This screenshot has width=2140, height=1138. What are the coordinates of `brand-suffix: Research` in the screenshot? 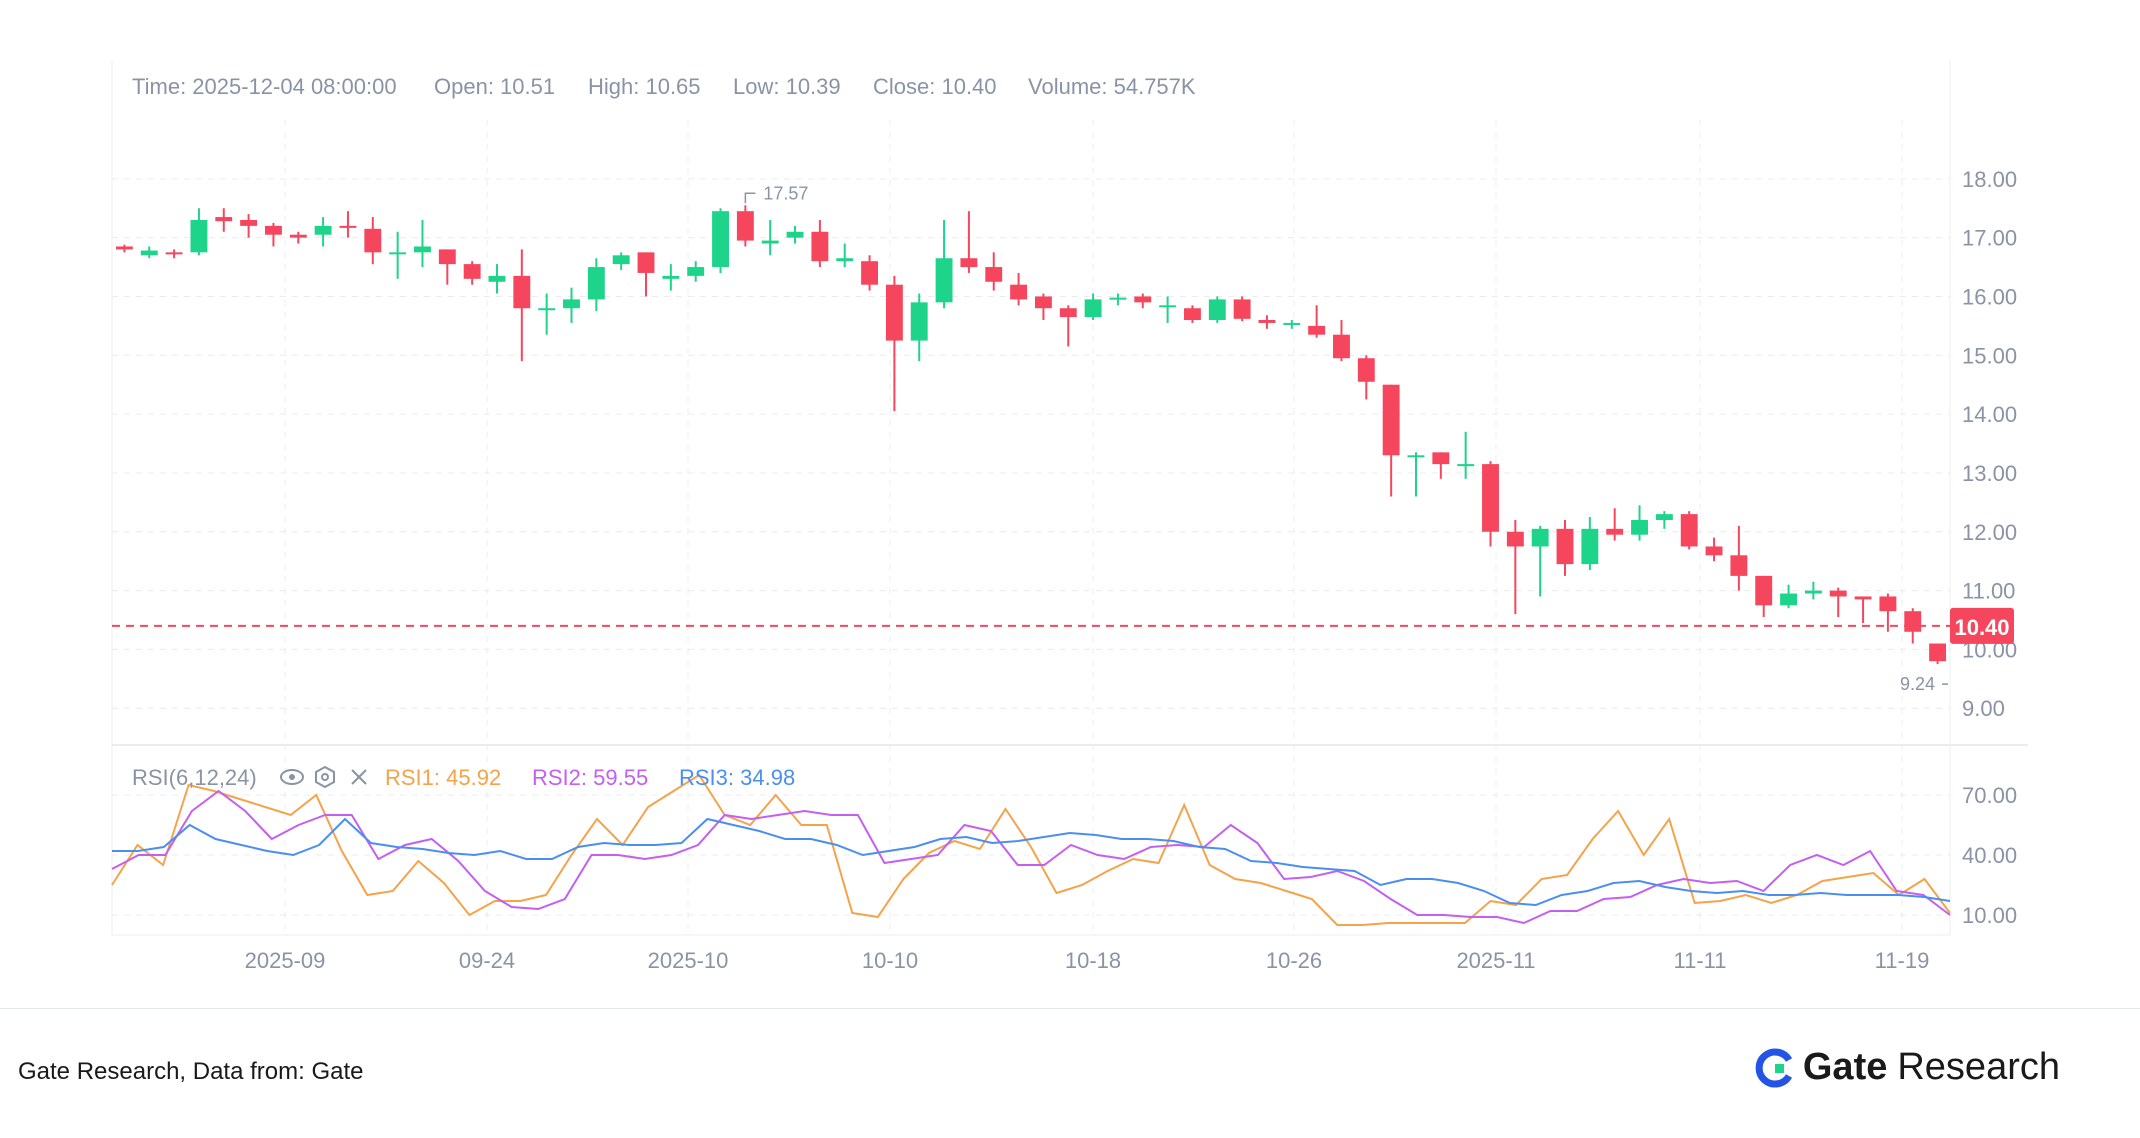 It's located at (1978, 1067).